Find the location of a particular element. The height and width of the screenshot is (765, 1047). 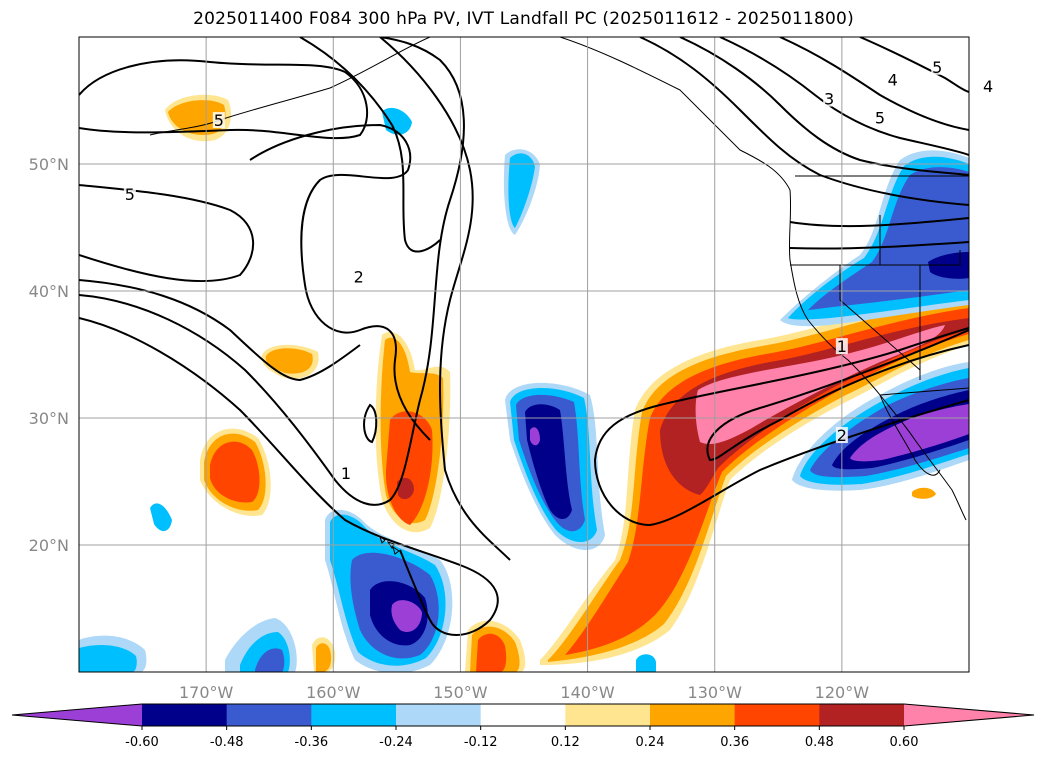

colorbar-under-arrow is located at coordinates (77, 715).